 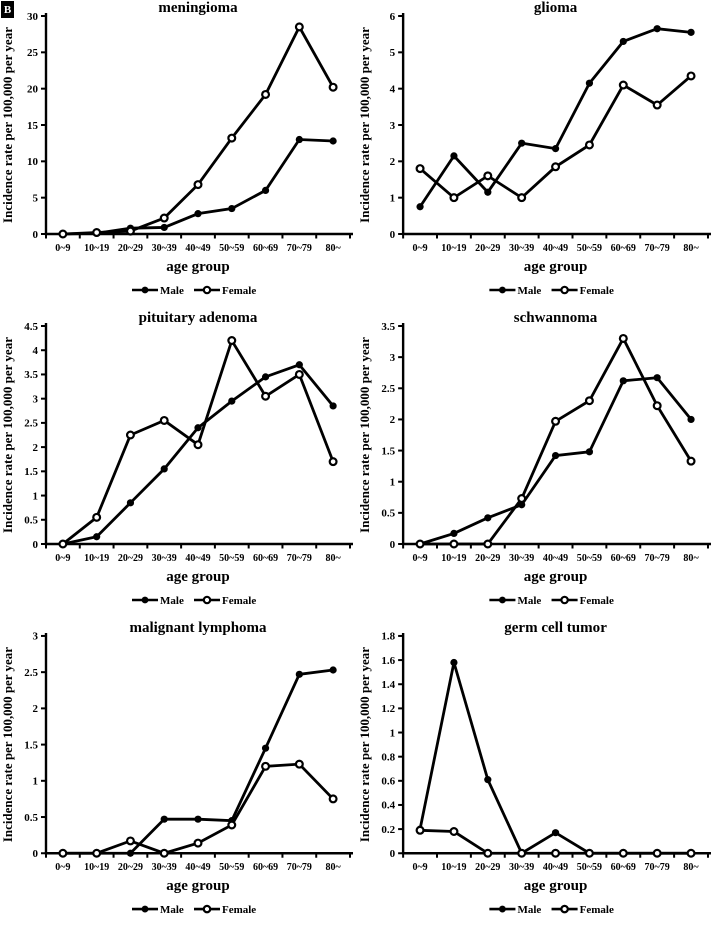 I want to click on y-tick-label: 4.5, so click(x=31, y=327).